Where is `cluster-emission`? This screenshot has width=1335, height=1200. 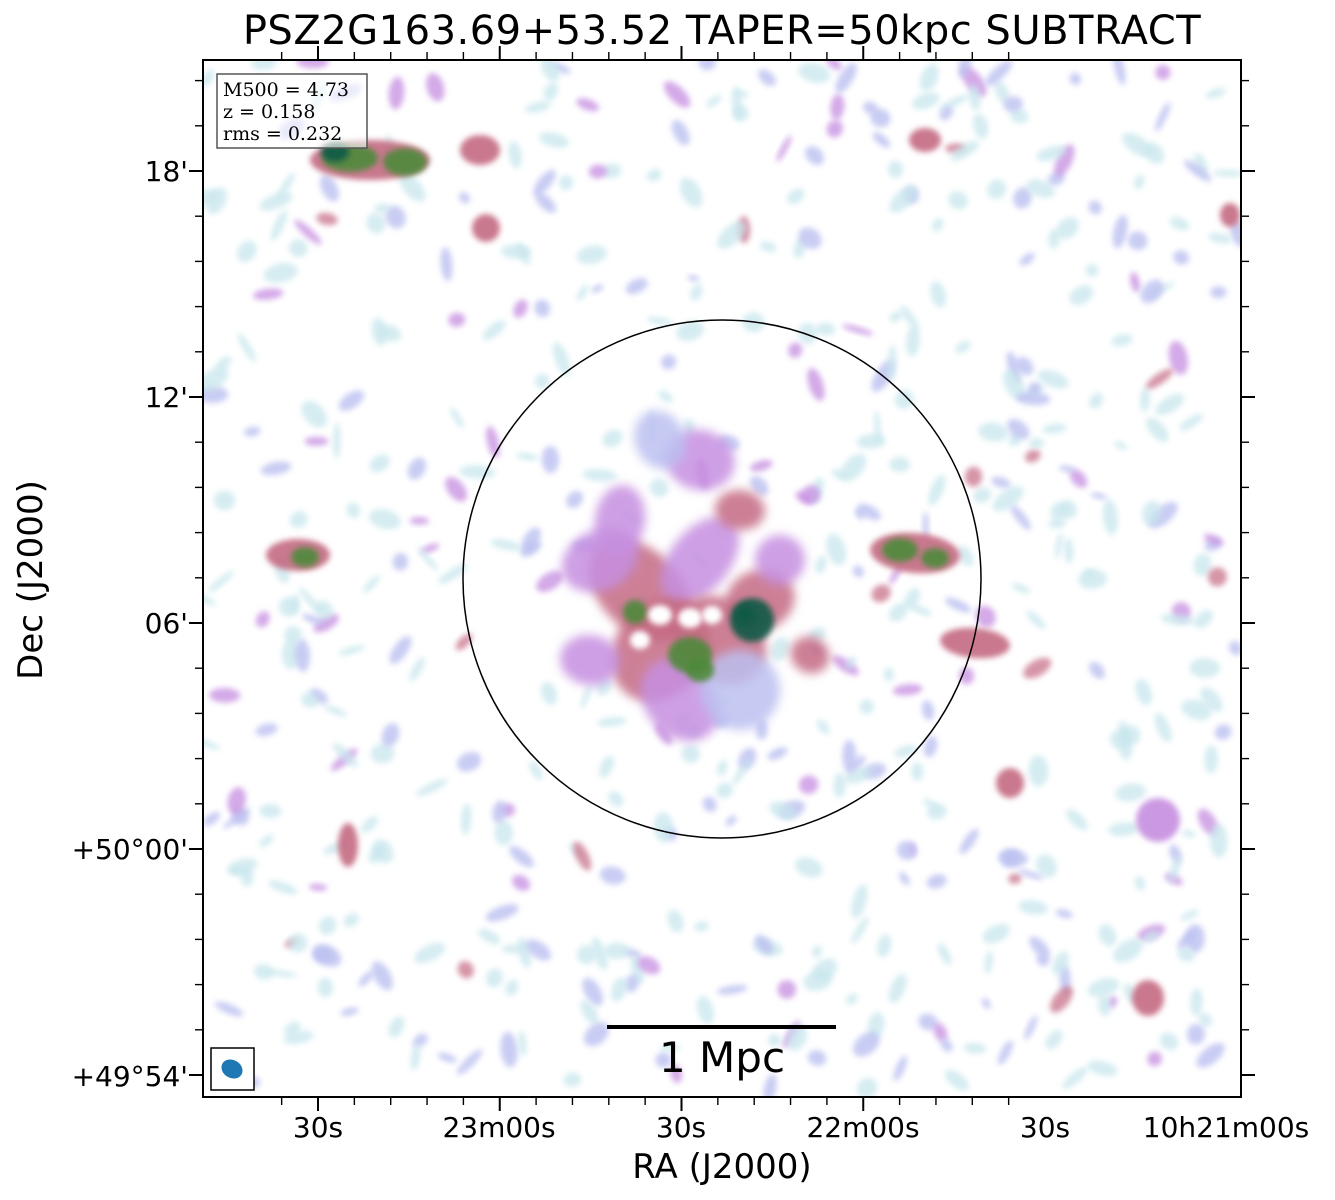
cluster-emission is located at coordinates (700, 560).